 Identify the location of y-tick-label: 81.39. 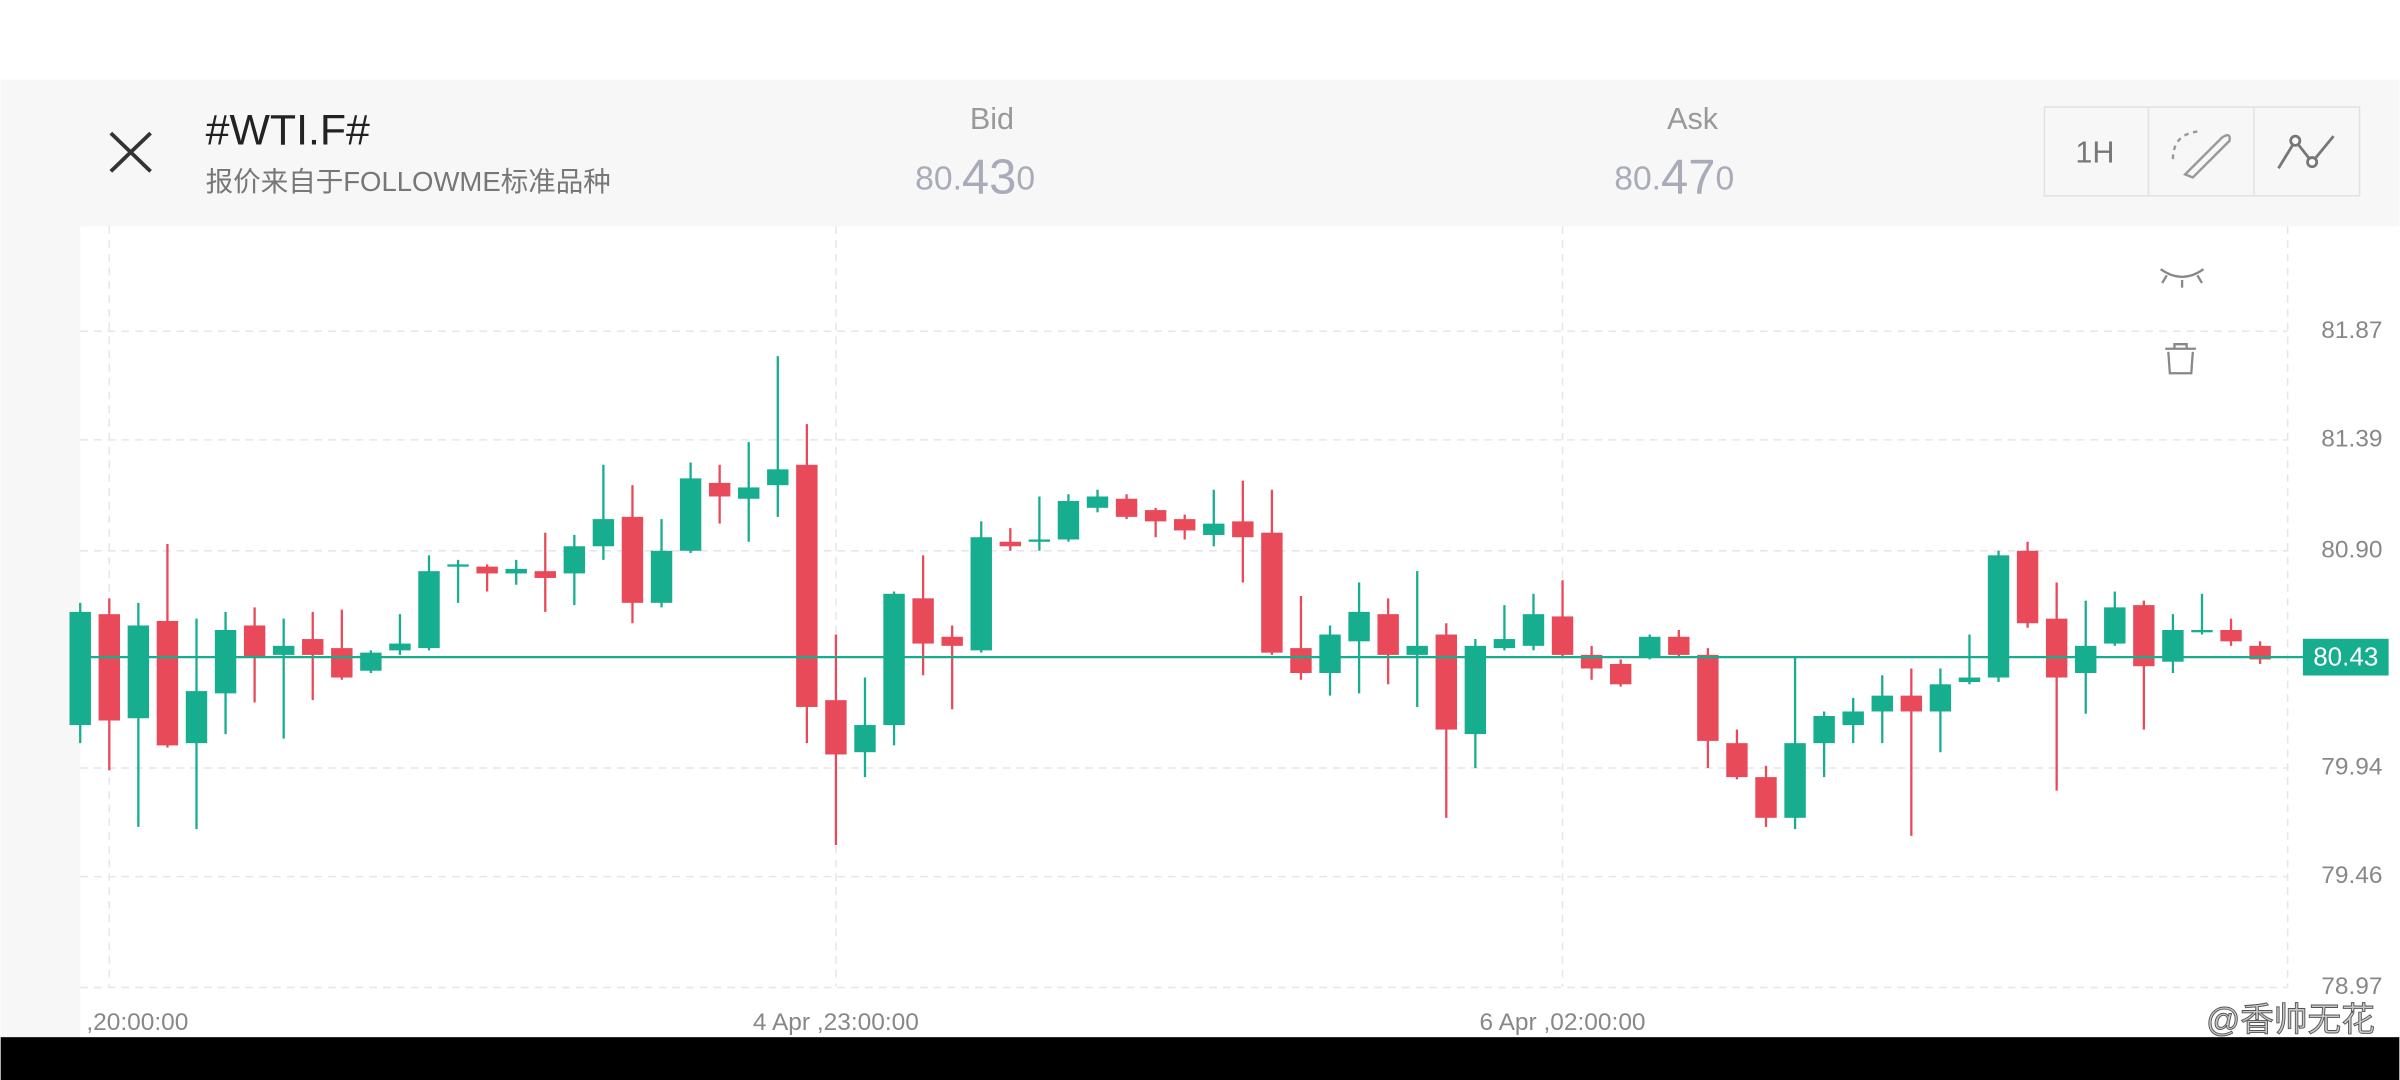
(2351, 438).